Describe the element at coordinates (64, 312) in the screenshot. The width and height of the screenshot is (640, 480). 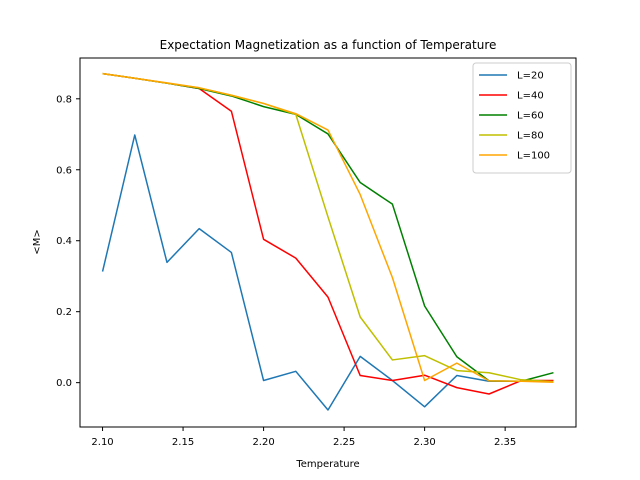
I see `y-tick-label: 0.2` at that location.